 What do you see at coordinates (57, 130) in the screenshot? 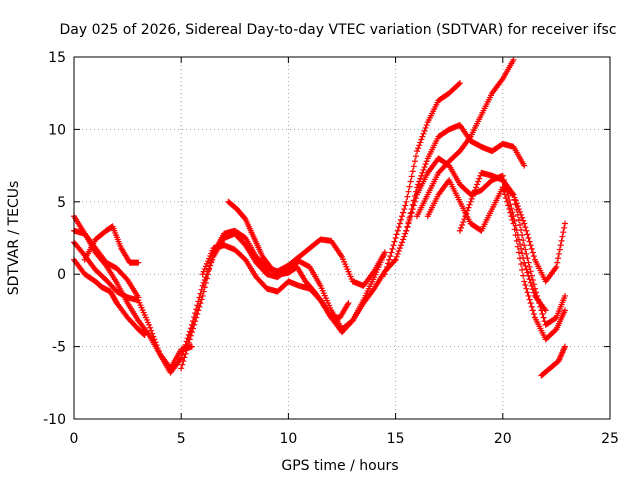
I see `y-tick-label: 10` at bounding box center [57, 130].